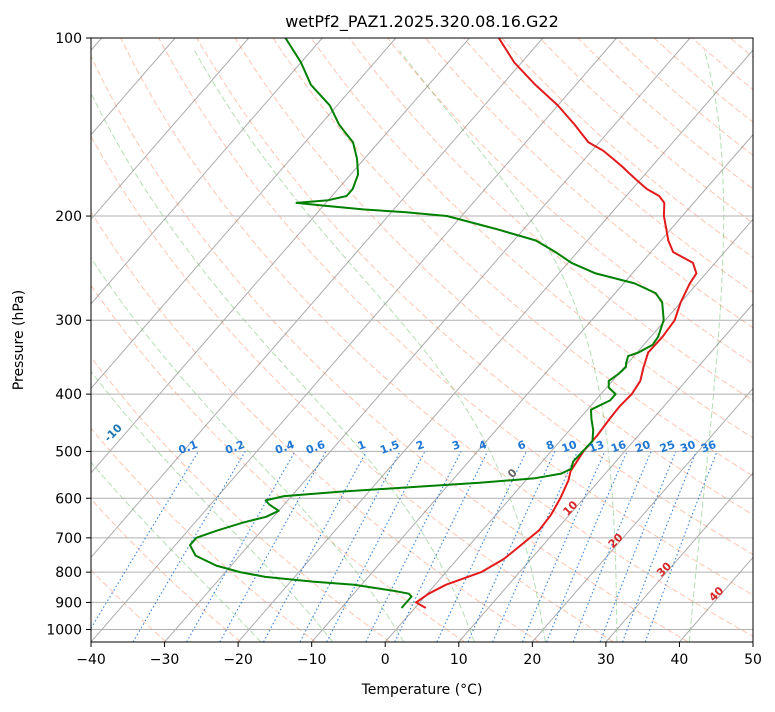 The height and width of the screenshot is (712, 775). I want to click on y-tick-label: 900, so click(68, 603).